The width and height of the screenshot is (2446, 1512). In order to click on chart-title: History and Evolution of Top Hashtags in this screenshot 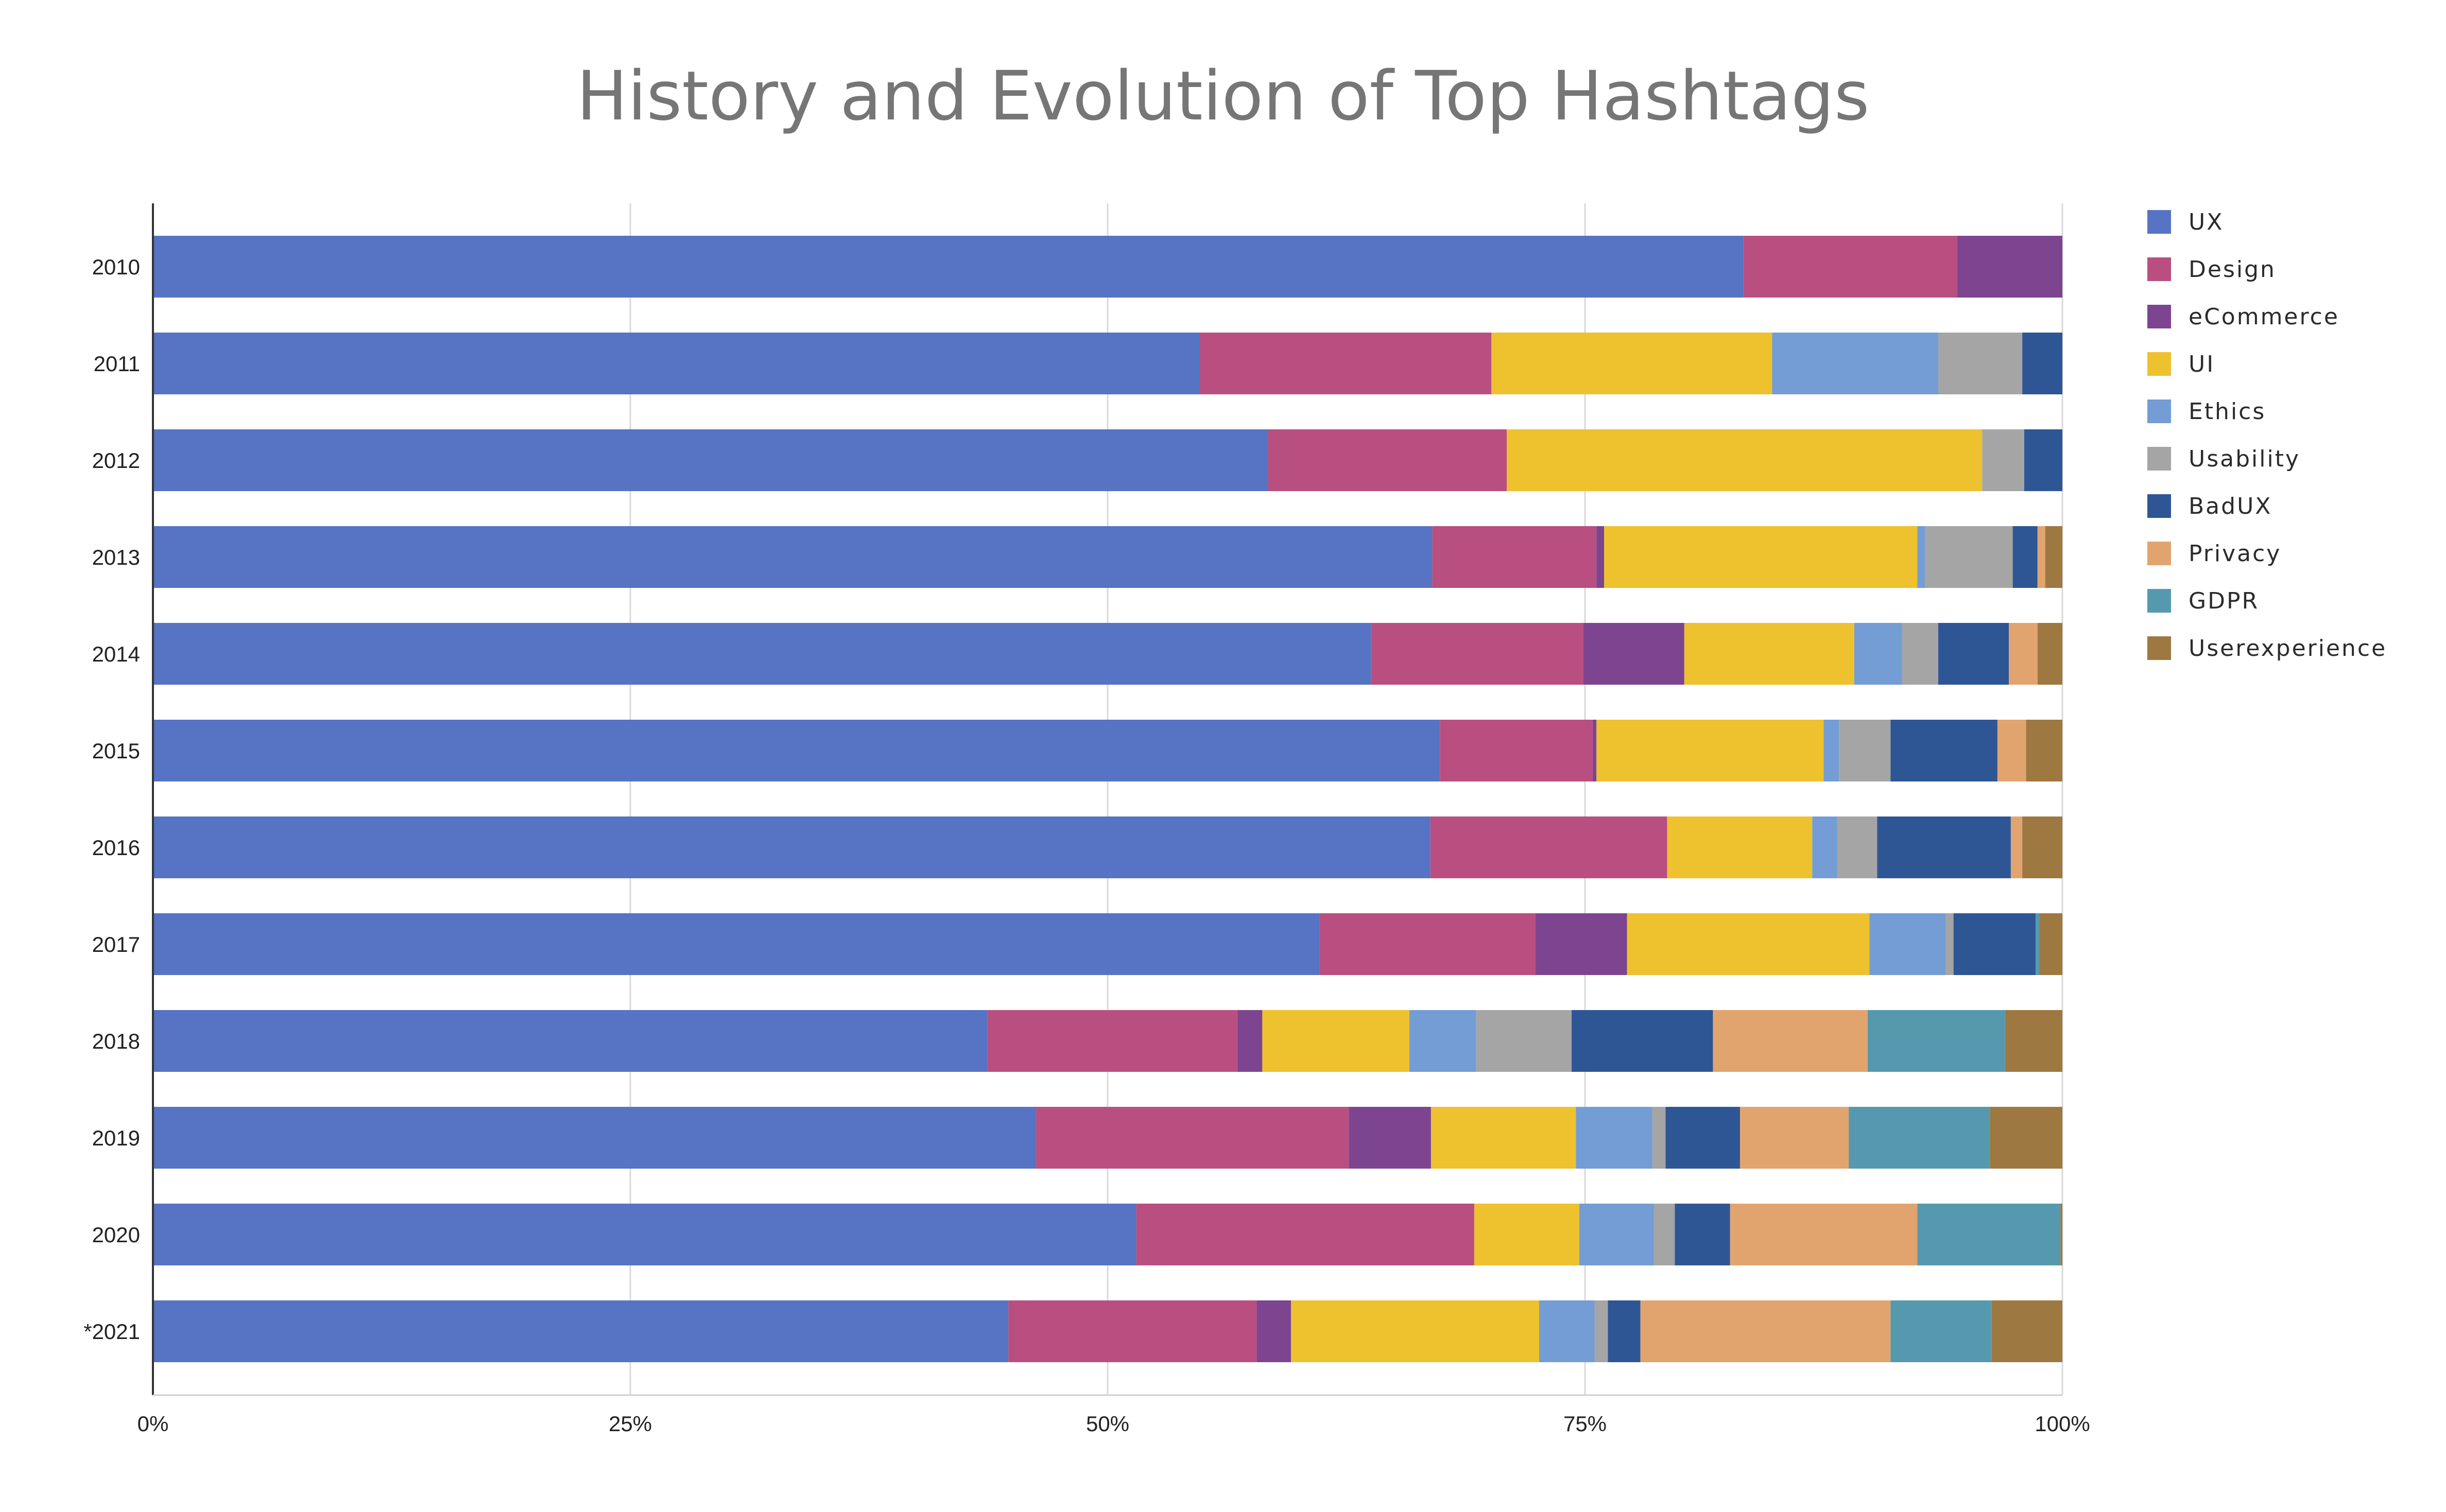, I will do `click(1223, 96)`.